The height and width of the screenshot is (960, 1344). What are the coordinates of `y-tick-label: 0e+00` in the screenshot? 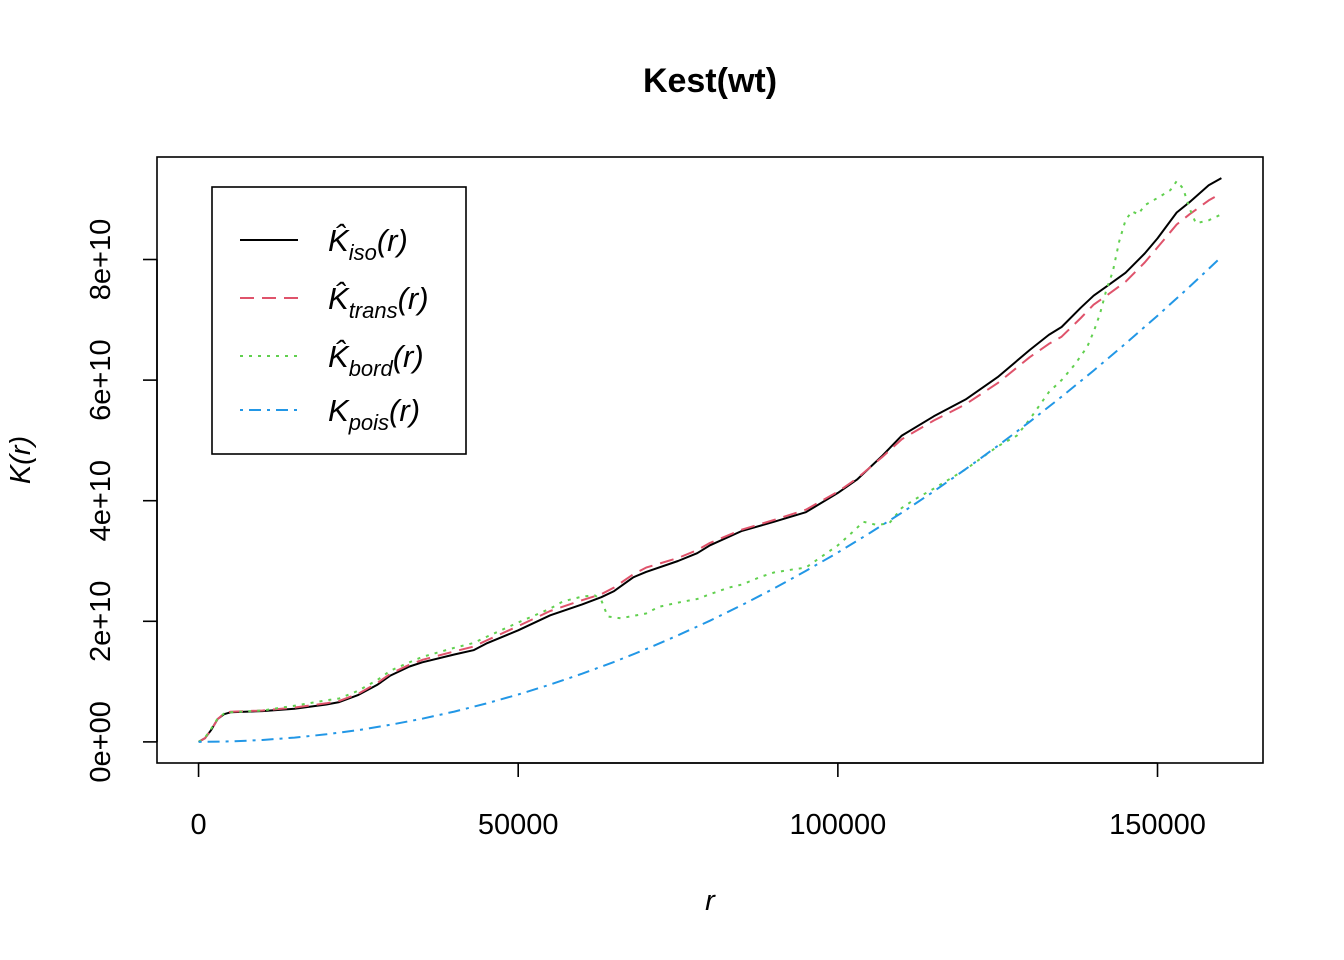 It's located at (101, 741).